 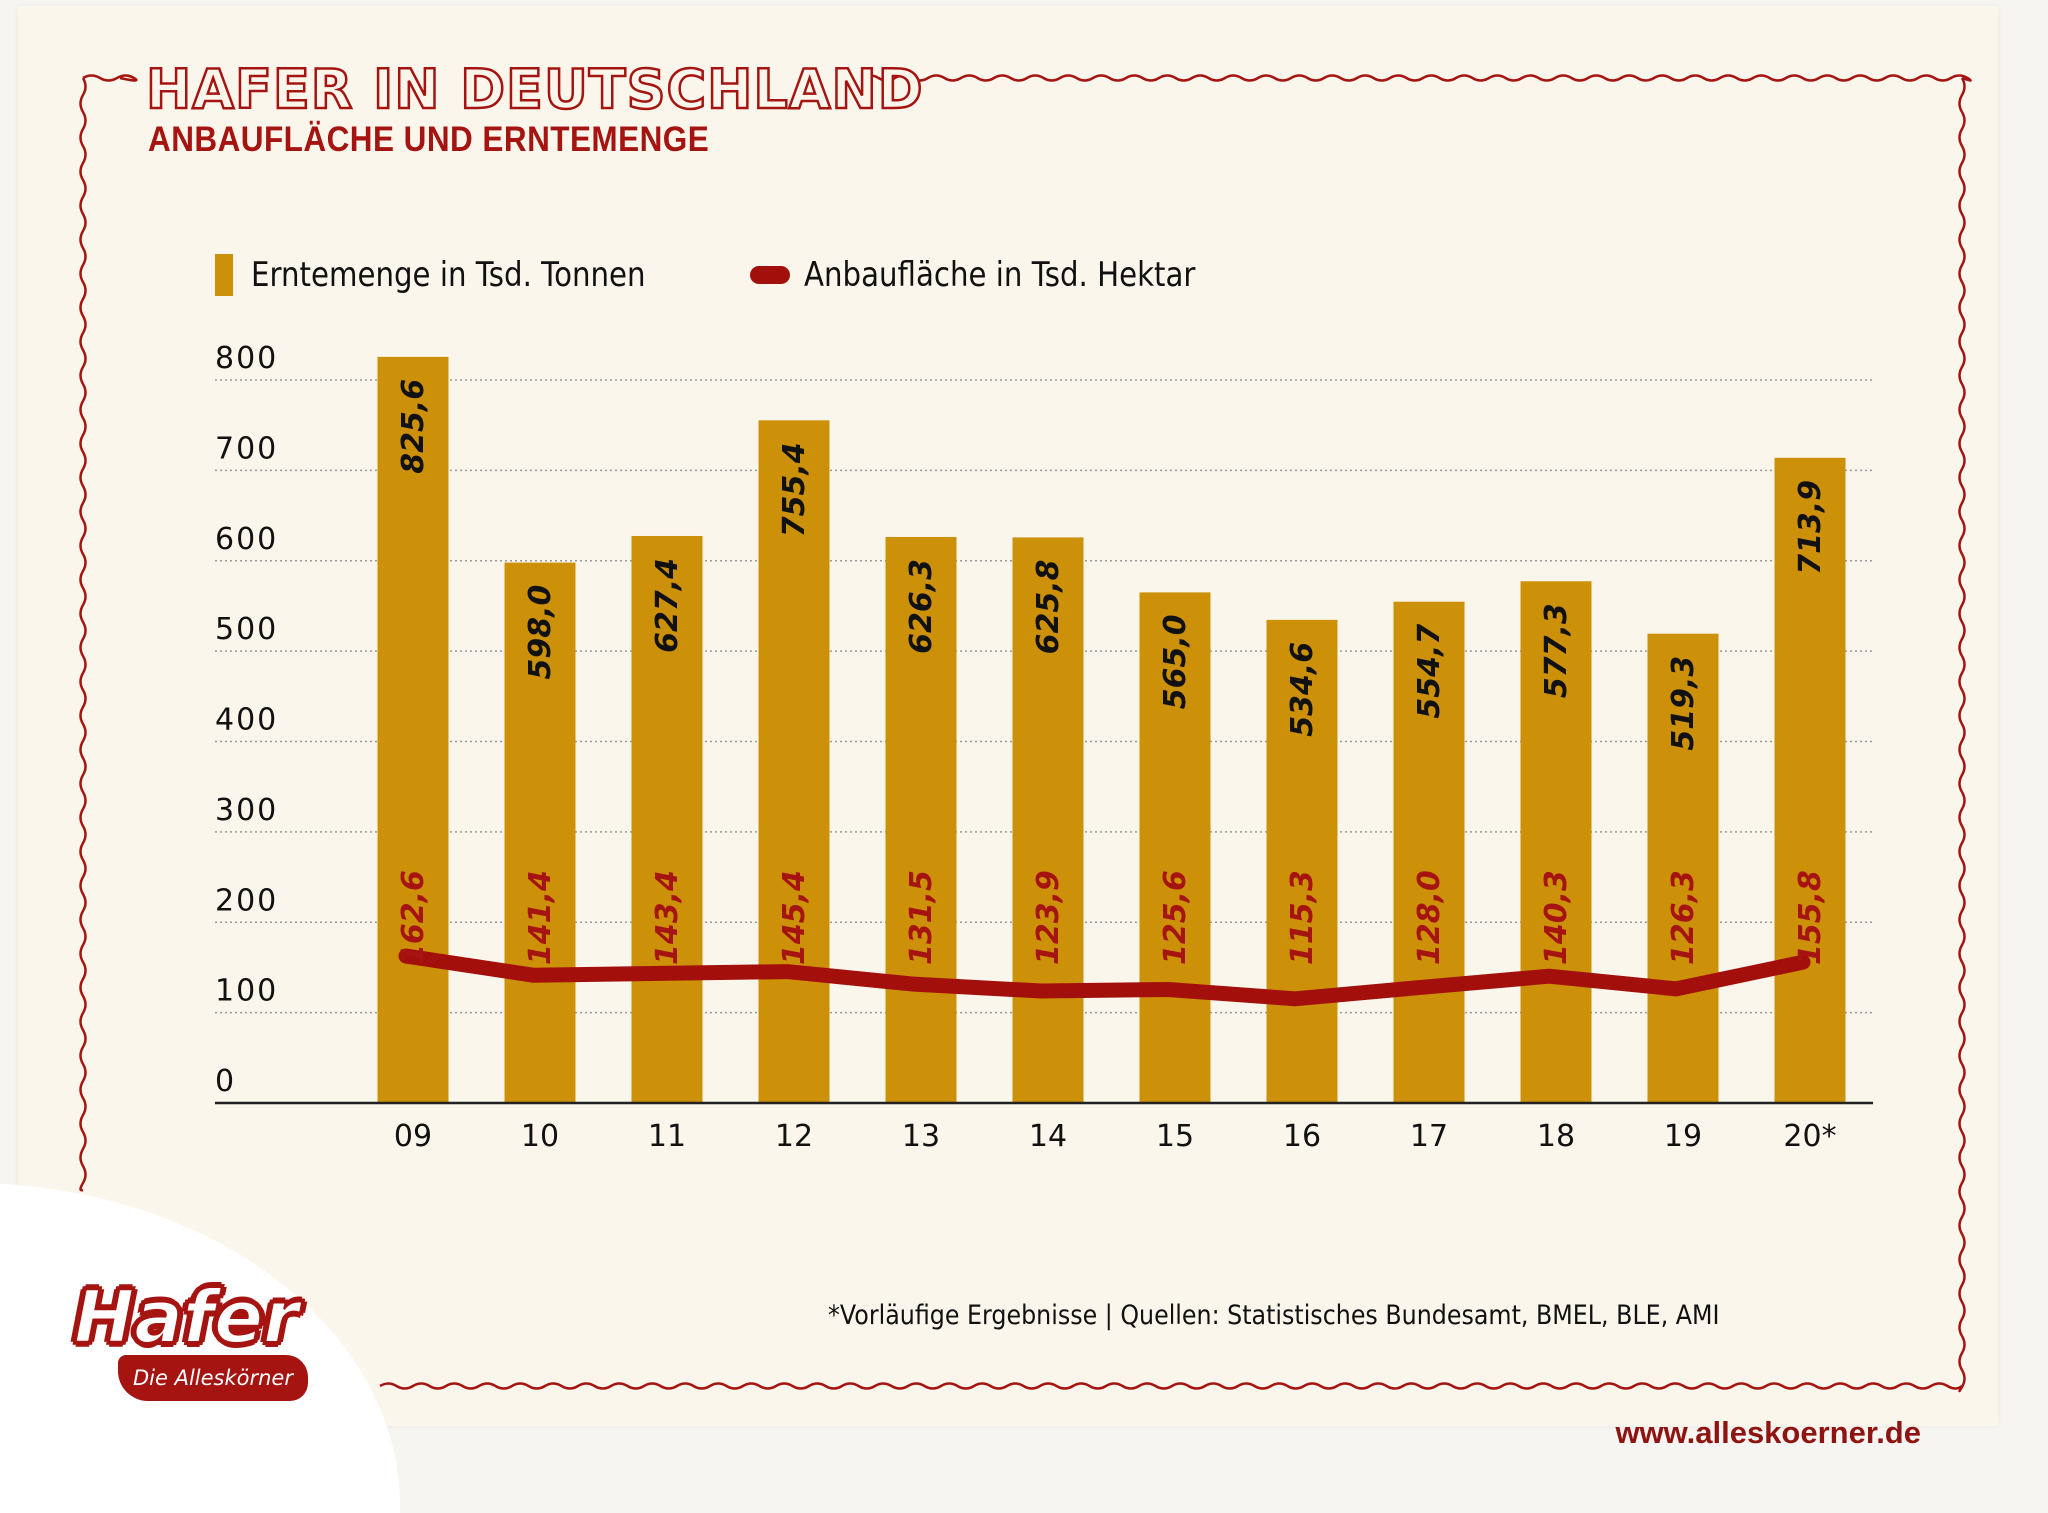 I want to click on bar-value-label: 626,3, so click(x=921, y=606).